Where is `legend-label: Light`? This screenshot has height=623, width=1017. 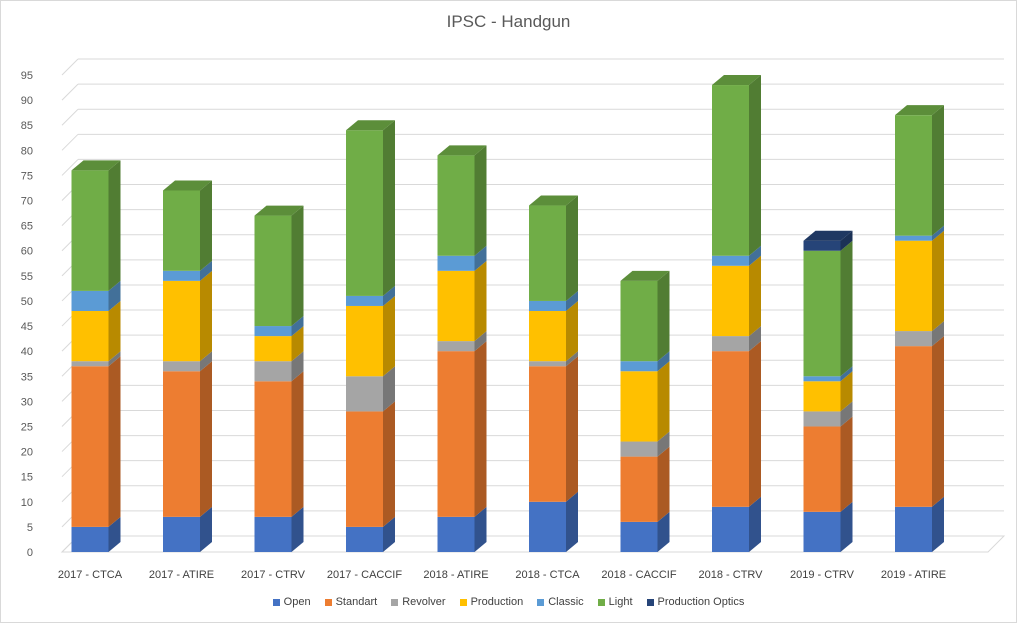
legend-label: Light is located at coordinates (620, 602).